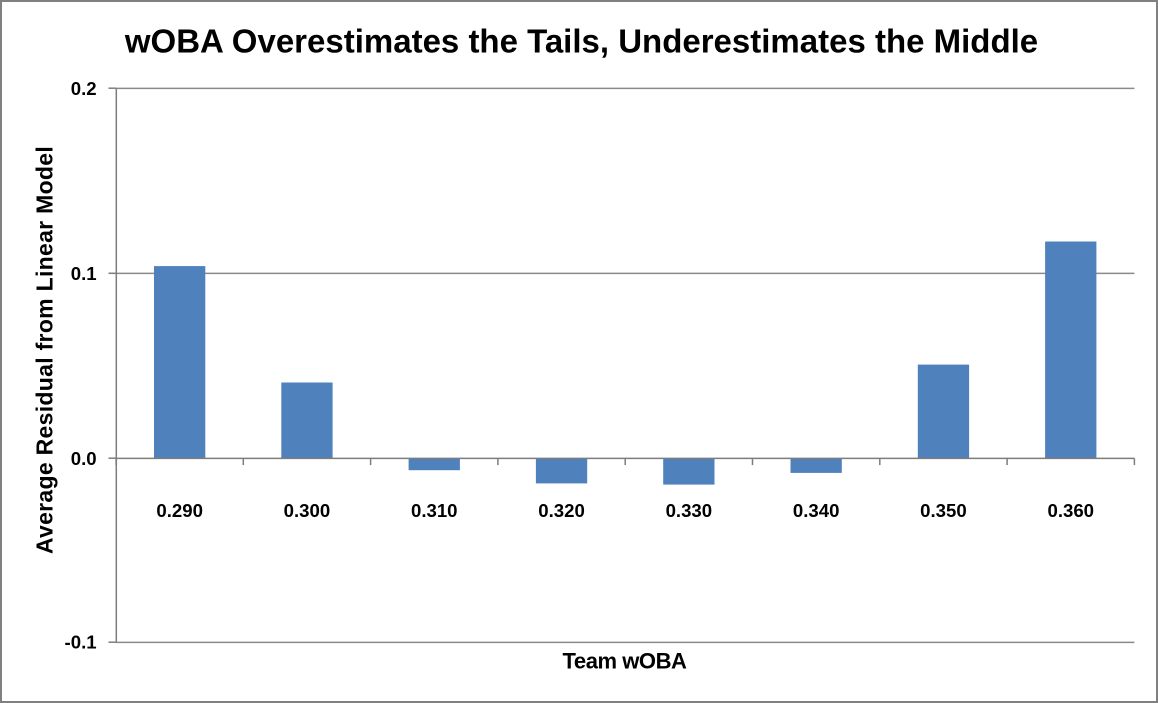  Describe the element at coordinates (943, 510) in the screenshot. I see `svg-text: 0.350` at that location.